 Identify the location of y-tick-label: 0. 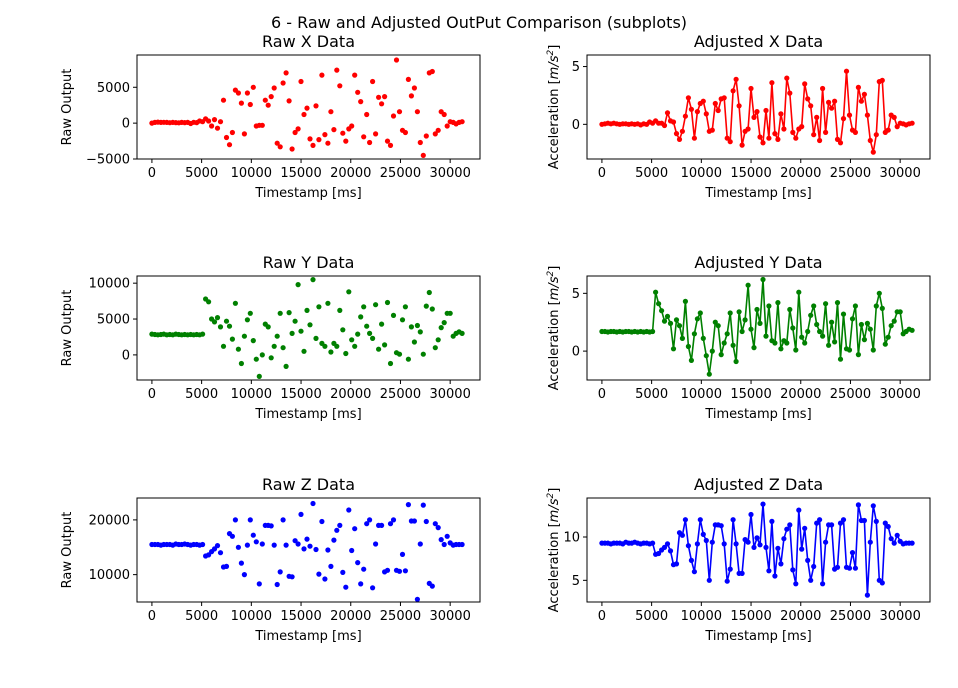
(126, 124).